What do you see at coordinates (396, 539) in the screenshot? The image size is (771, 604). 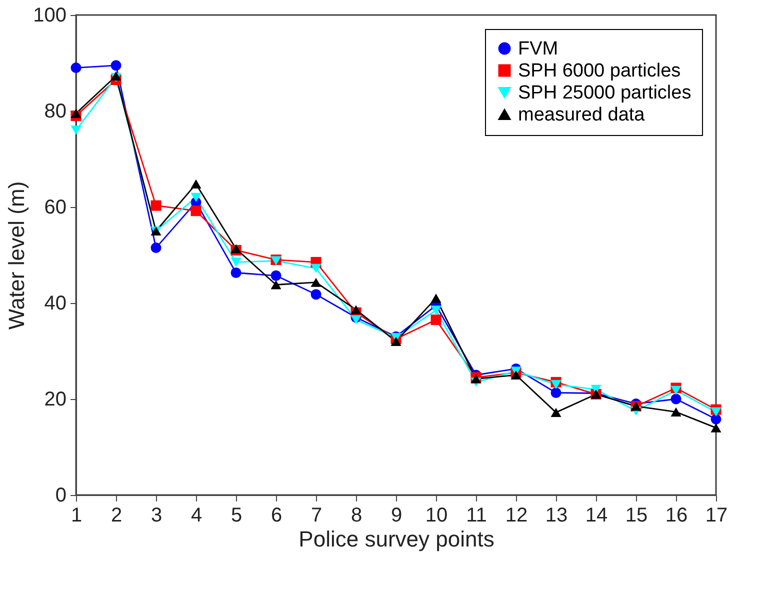 I see `x-axis-title: Police survey points` at bounding box center [396, 539].